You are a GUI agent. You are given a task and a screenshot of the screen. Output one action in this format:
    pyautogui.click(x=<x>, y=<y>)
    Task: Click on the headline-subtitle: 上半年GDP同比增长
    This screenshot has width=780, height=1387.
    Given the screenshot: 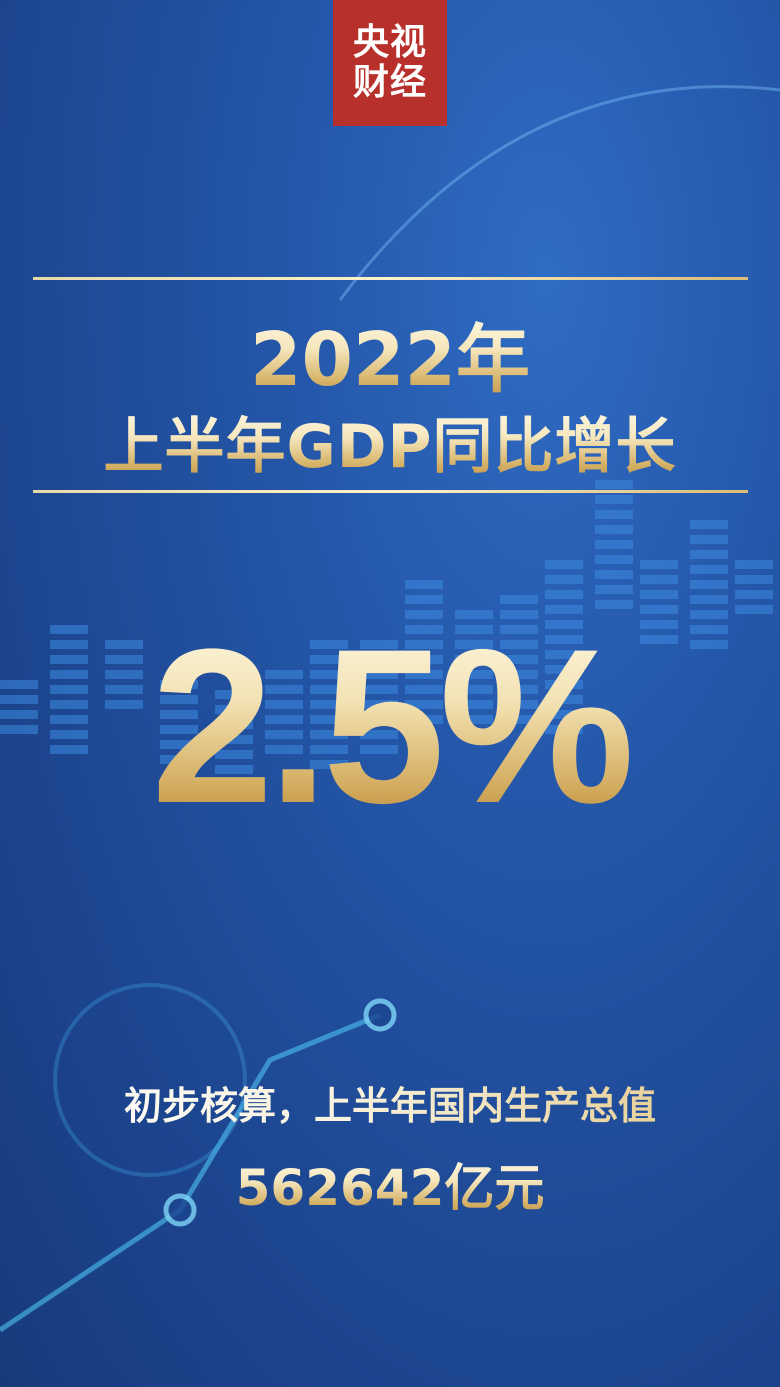 What is the action you would take?
    pyautogui.click(x=390, y=441)
    